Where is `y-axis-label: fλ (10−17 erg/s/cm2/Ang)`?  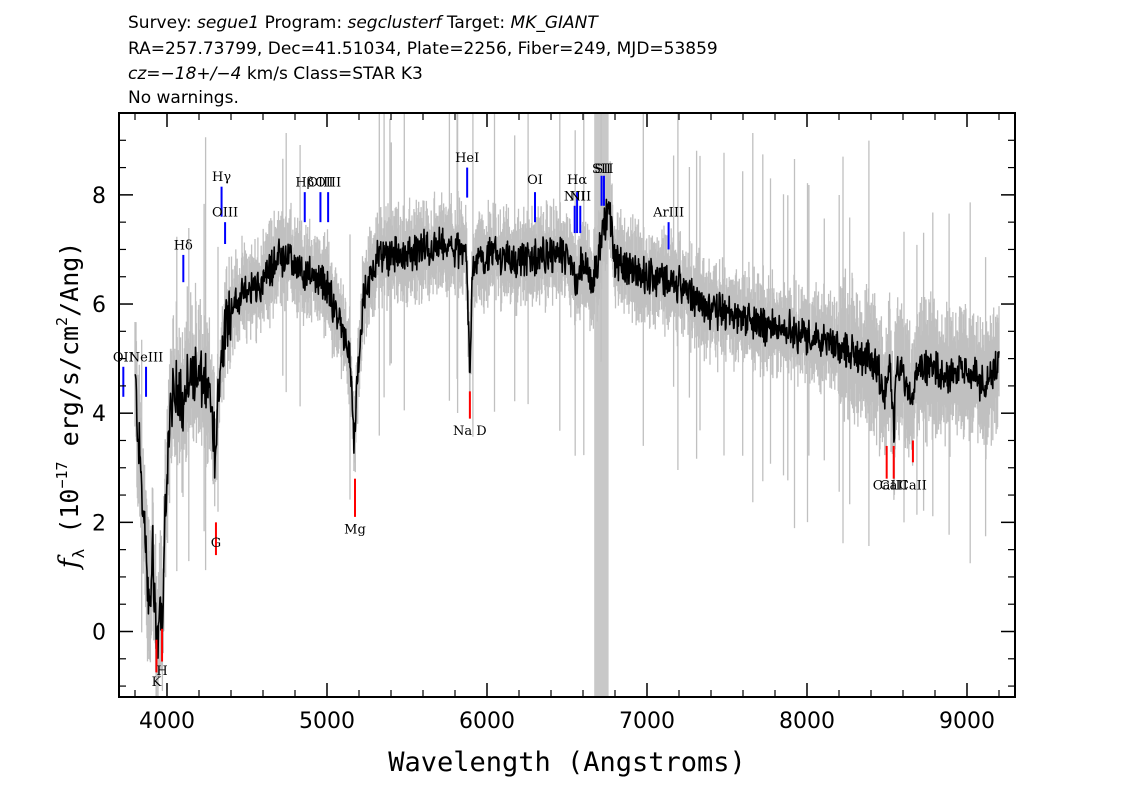 y-axis-label: fλ (10−17 erg/s/cm2/Ang) is located at coordinates (70, 406).